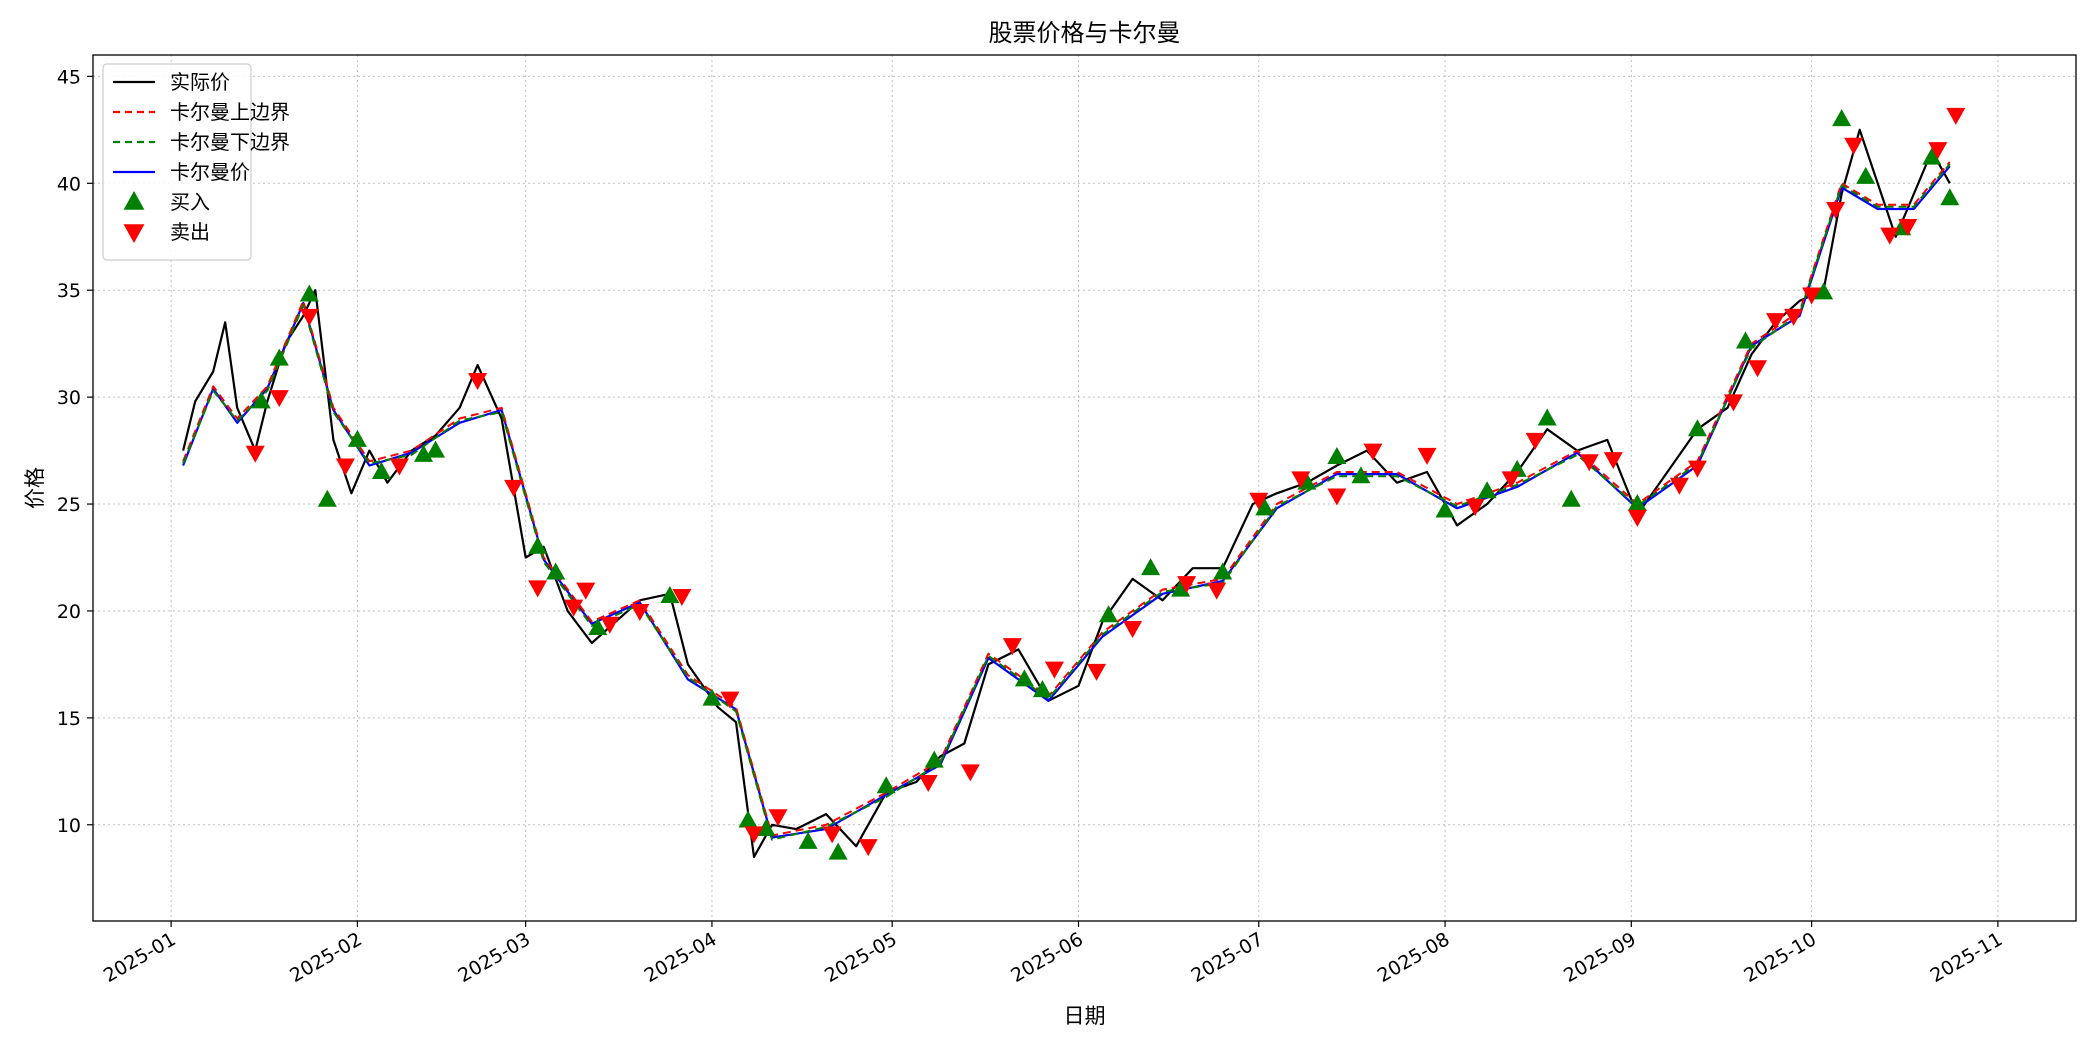  Describe the element at coordinates (69, 398) in the screenshot. I see `y-tick-label: 30` at that location.